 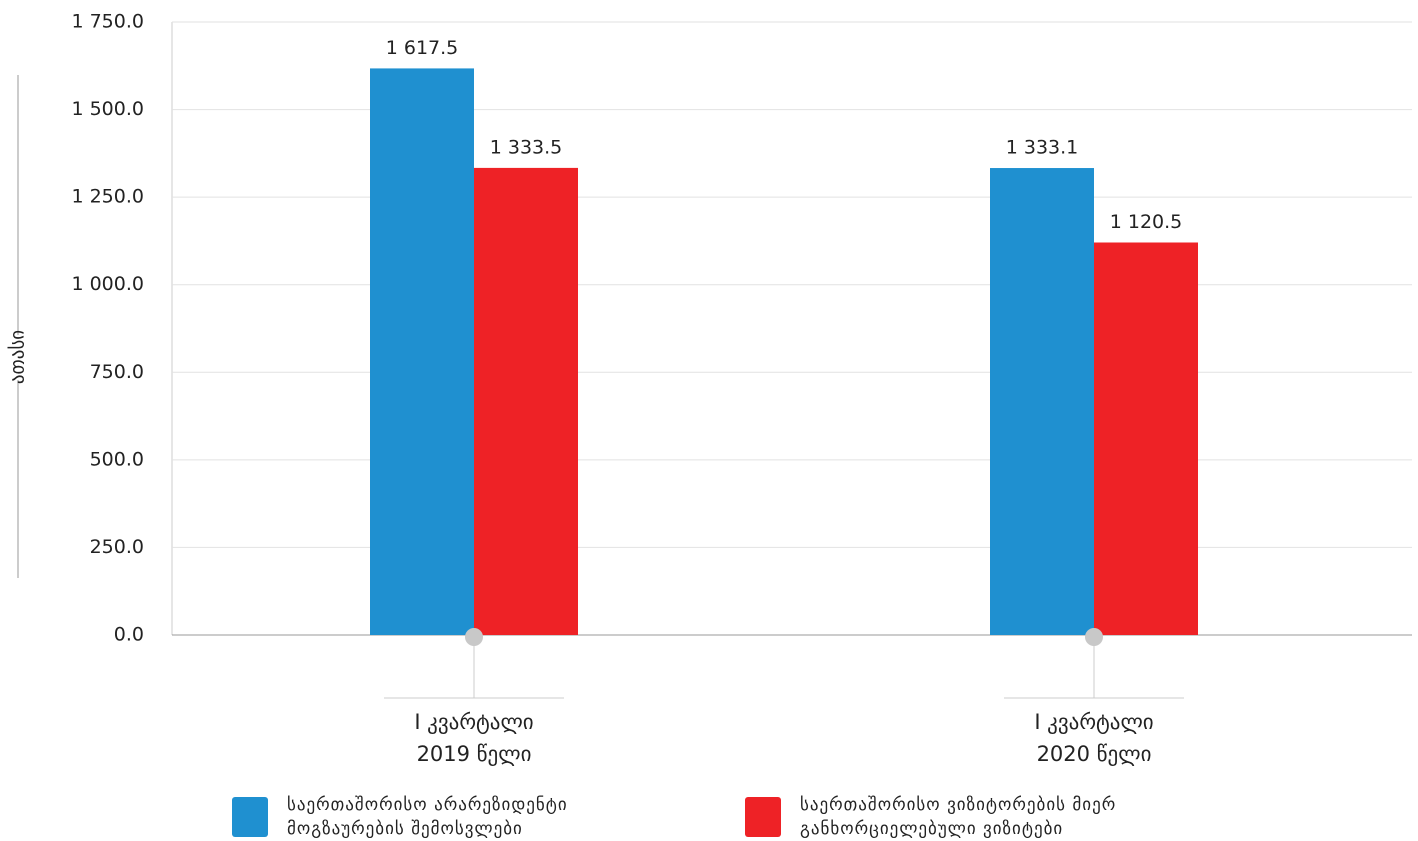 I want to click on y-tick-label: 0.0, so click(x=129, y=635).